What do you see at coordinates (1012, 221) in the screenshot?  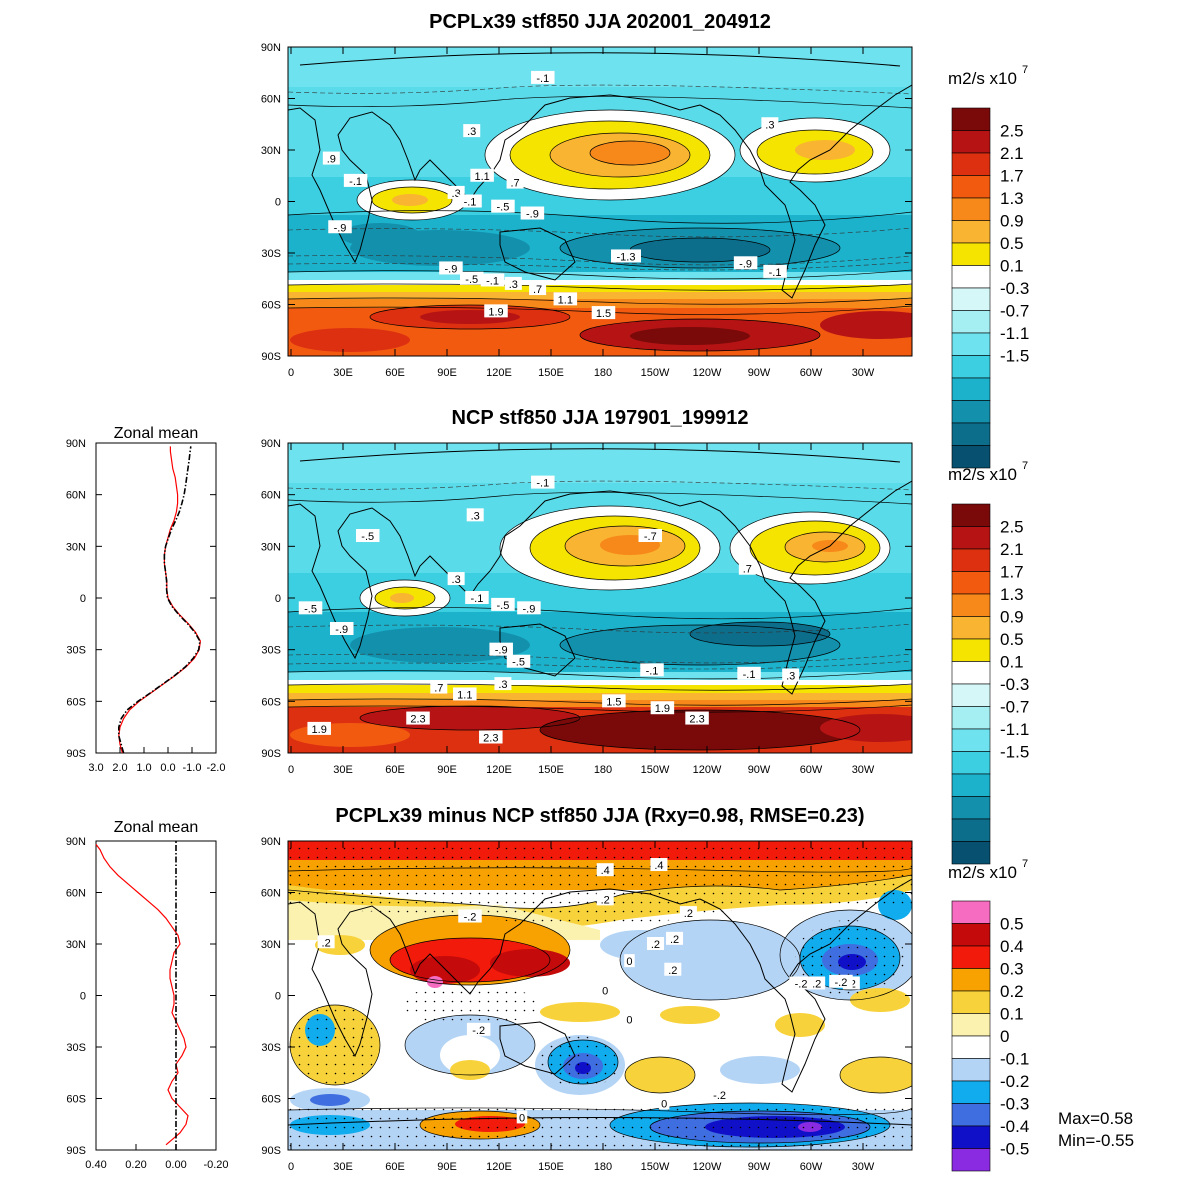 I see `colorbar-label: 0.9` at bounding box center [1012, 221].